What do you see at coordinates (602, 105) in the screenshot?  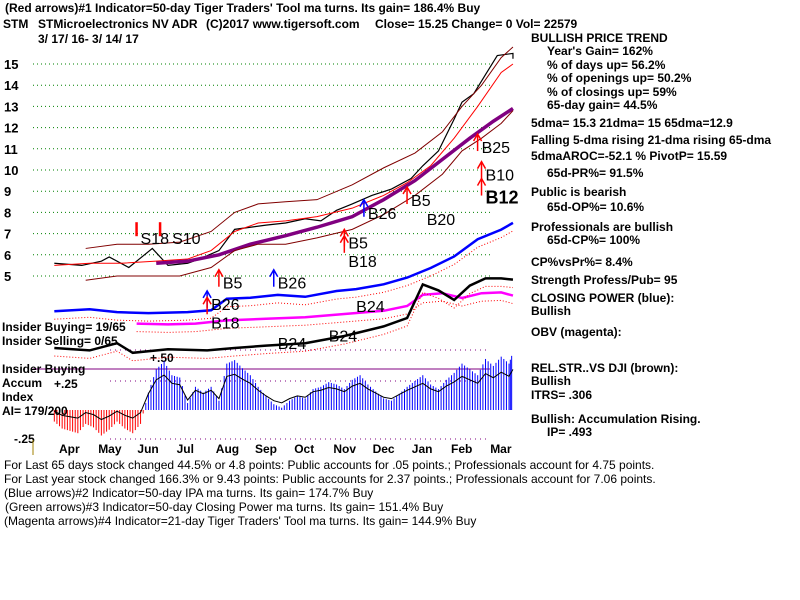 I see `gain-65: 65-day gain= 44.5%` at bounding box center [602, 105].